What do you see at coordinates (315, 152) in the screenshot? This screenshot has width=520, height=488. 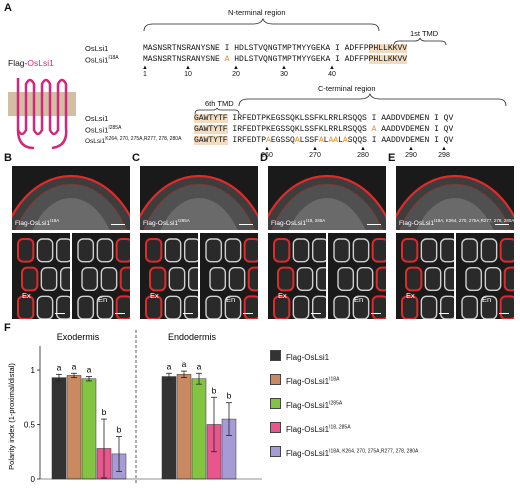 I see `c-tick-270: ▲ 270` at bounding box center [315, 152].